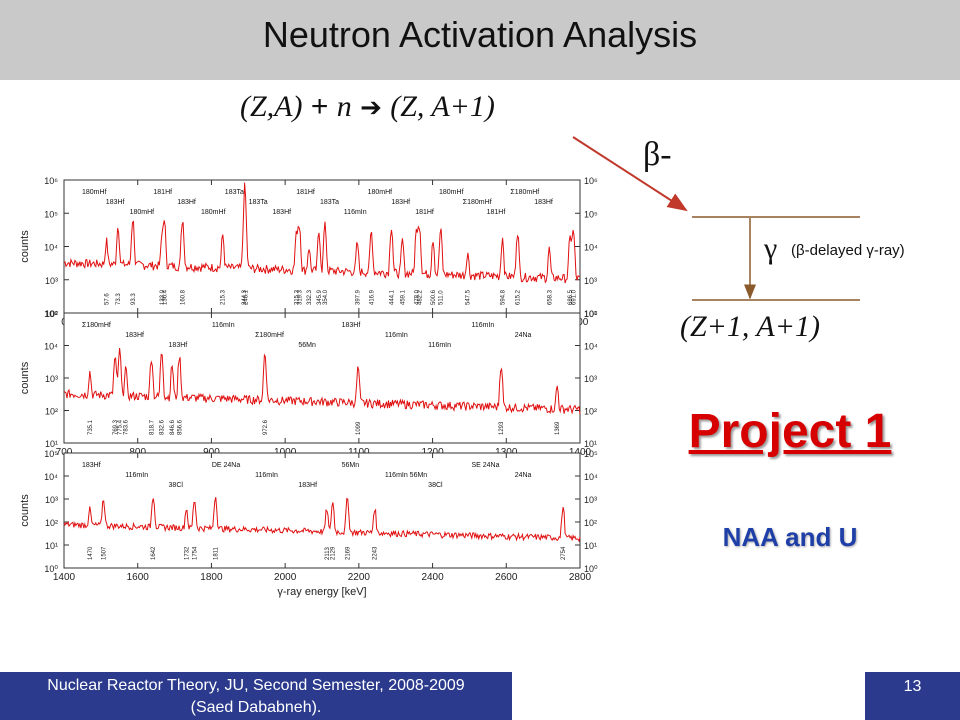 This screenshot has height=720, width=960. Describe the element at coordinates (580, 577) in the screenshot. I see `x-tick-label: 2800` at that location.